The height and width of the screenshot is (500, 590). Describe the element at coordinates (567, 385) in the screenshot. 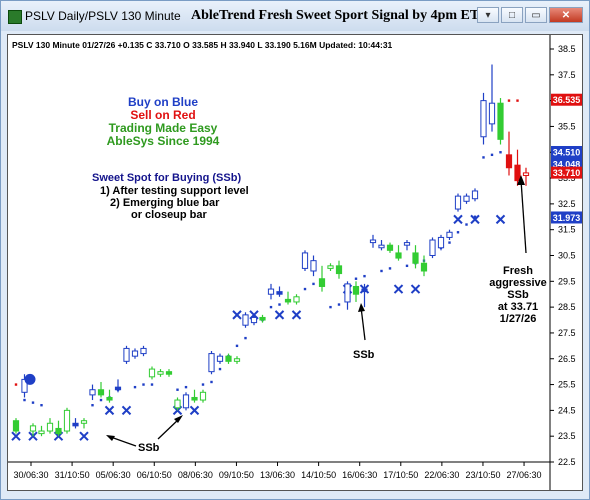

I see `y-tick-label: 25.5` at that location.